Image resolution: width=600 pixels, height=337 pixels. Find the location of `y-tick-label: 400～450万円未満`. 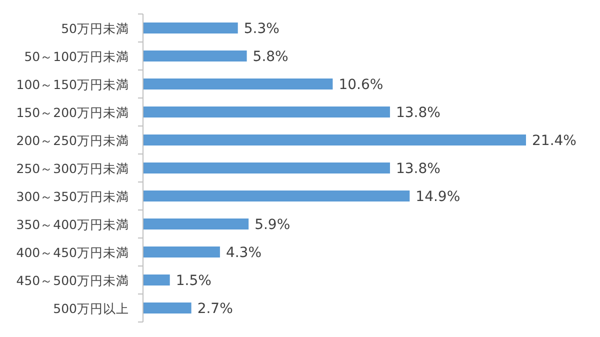

y-tick-label: 400～450万円未満 is located at coordinates (72, 252).